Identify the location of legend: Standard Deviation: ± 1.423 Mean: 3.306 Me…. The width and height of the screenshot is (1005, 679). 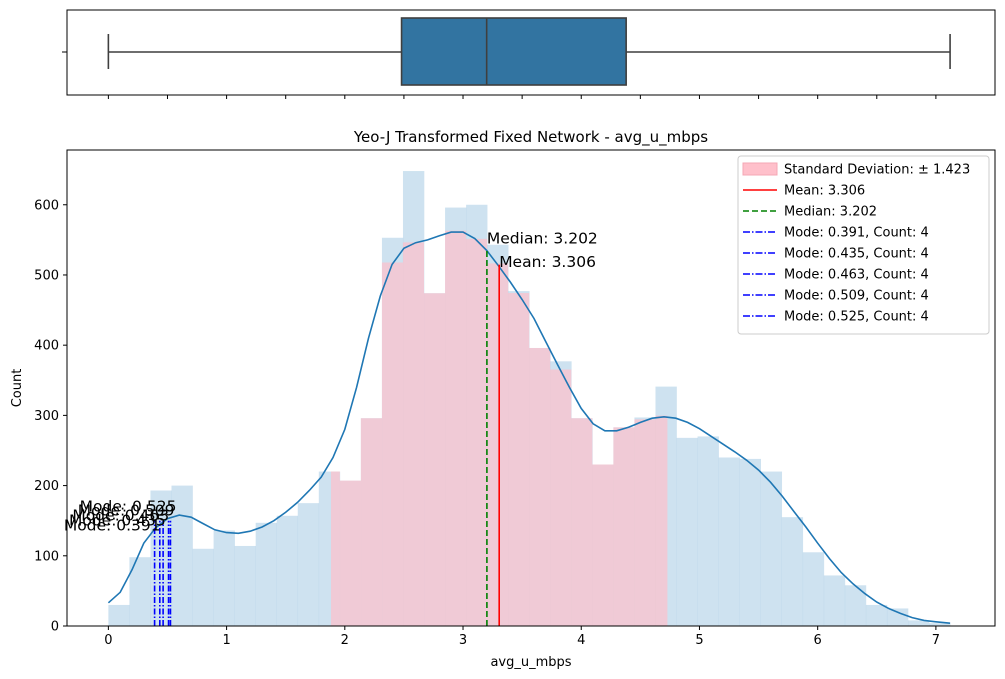
(863, 245).